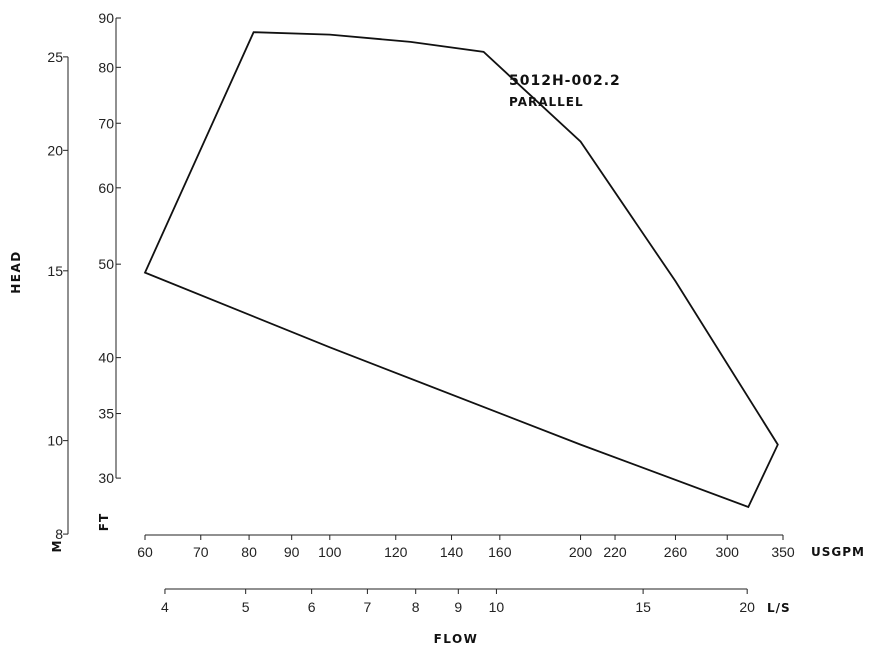 This screenshot has height=650, width=872. I want to click on x-tick-label-usgpm: 200, so click(581, 552).